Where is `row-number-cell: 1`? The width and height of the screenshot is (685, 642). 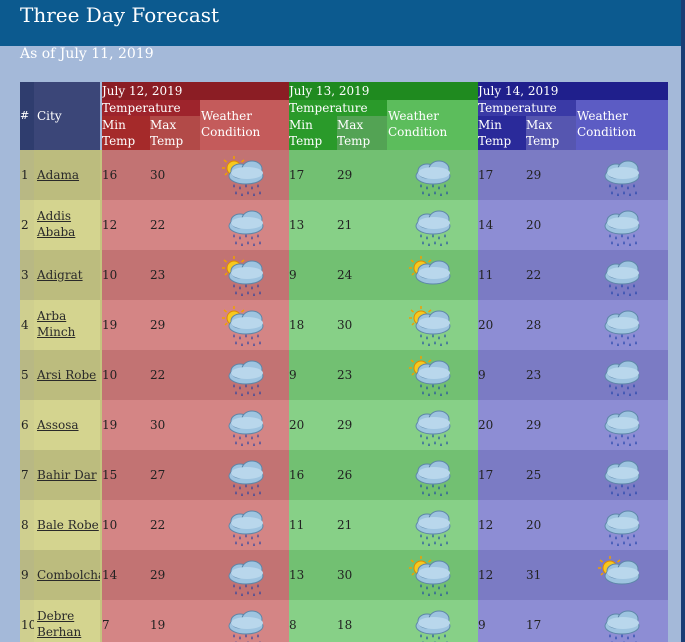 row-number-cell: 1 is located at coordinates (27, 175).